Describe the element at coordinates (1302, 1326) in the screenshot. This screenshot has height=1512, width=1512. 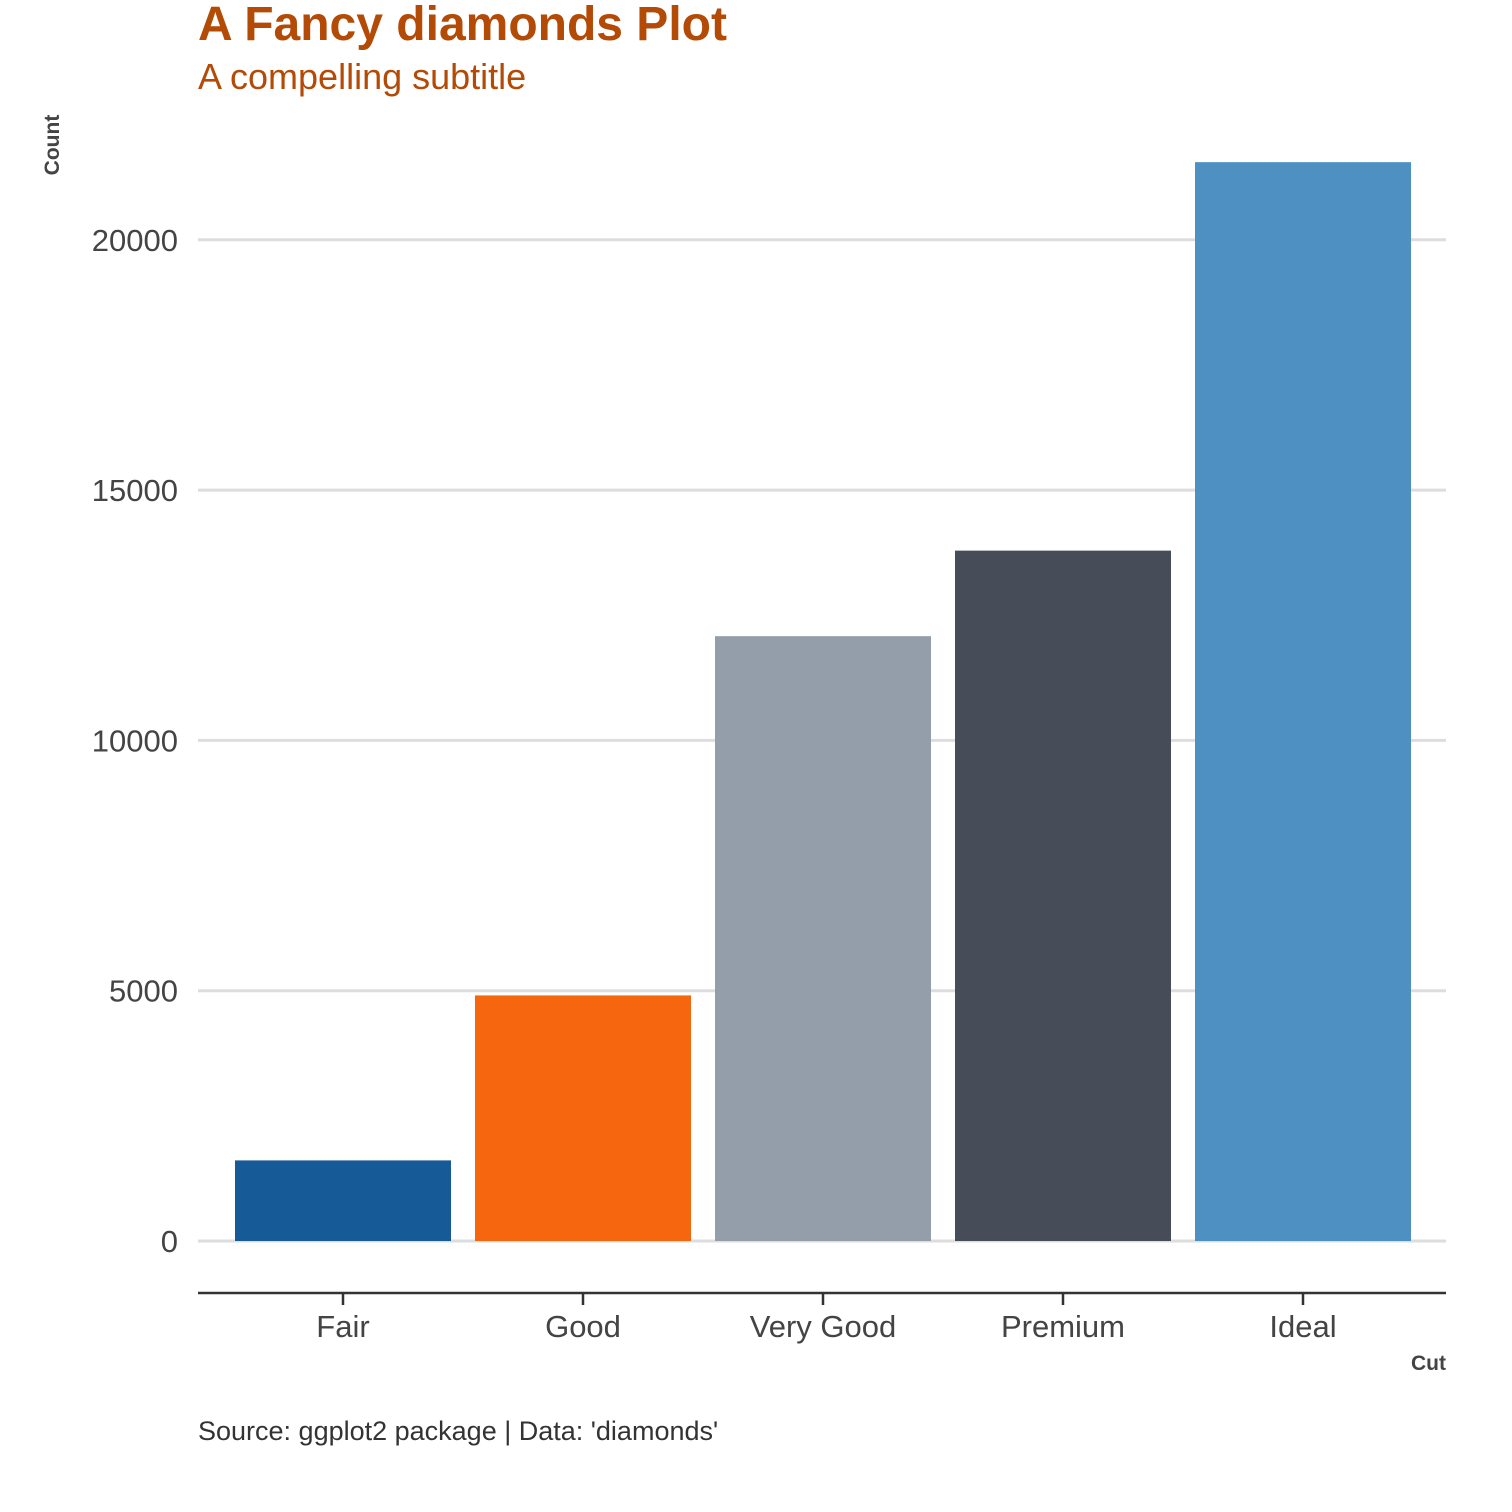
I see `x-tick-label: Ideal` at that location.